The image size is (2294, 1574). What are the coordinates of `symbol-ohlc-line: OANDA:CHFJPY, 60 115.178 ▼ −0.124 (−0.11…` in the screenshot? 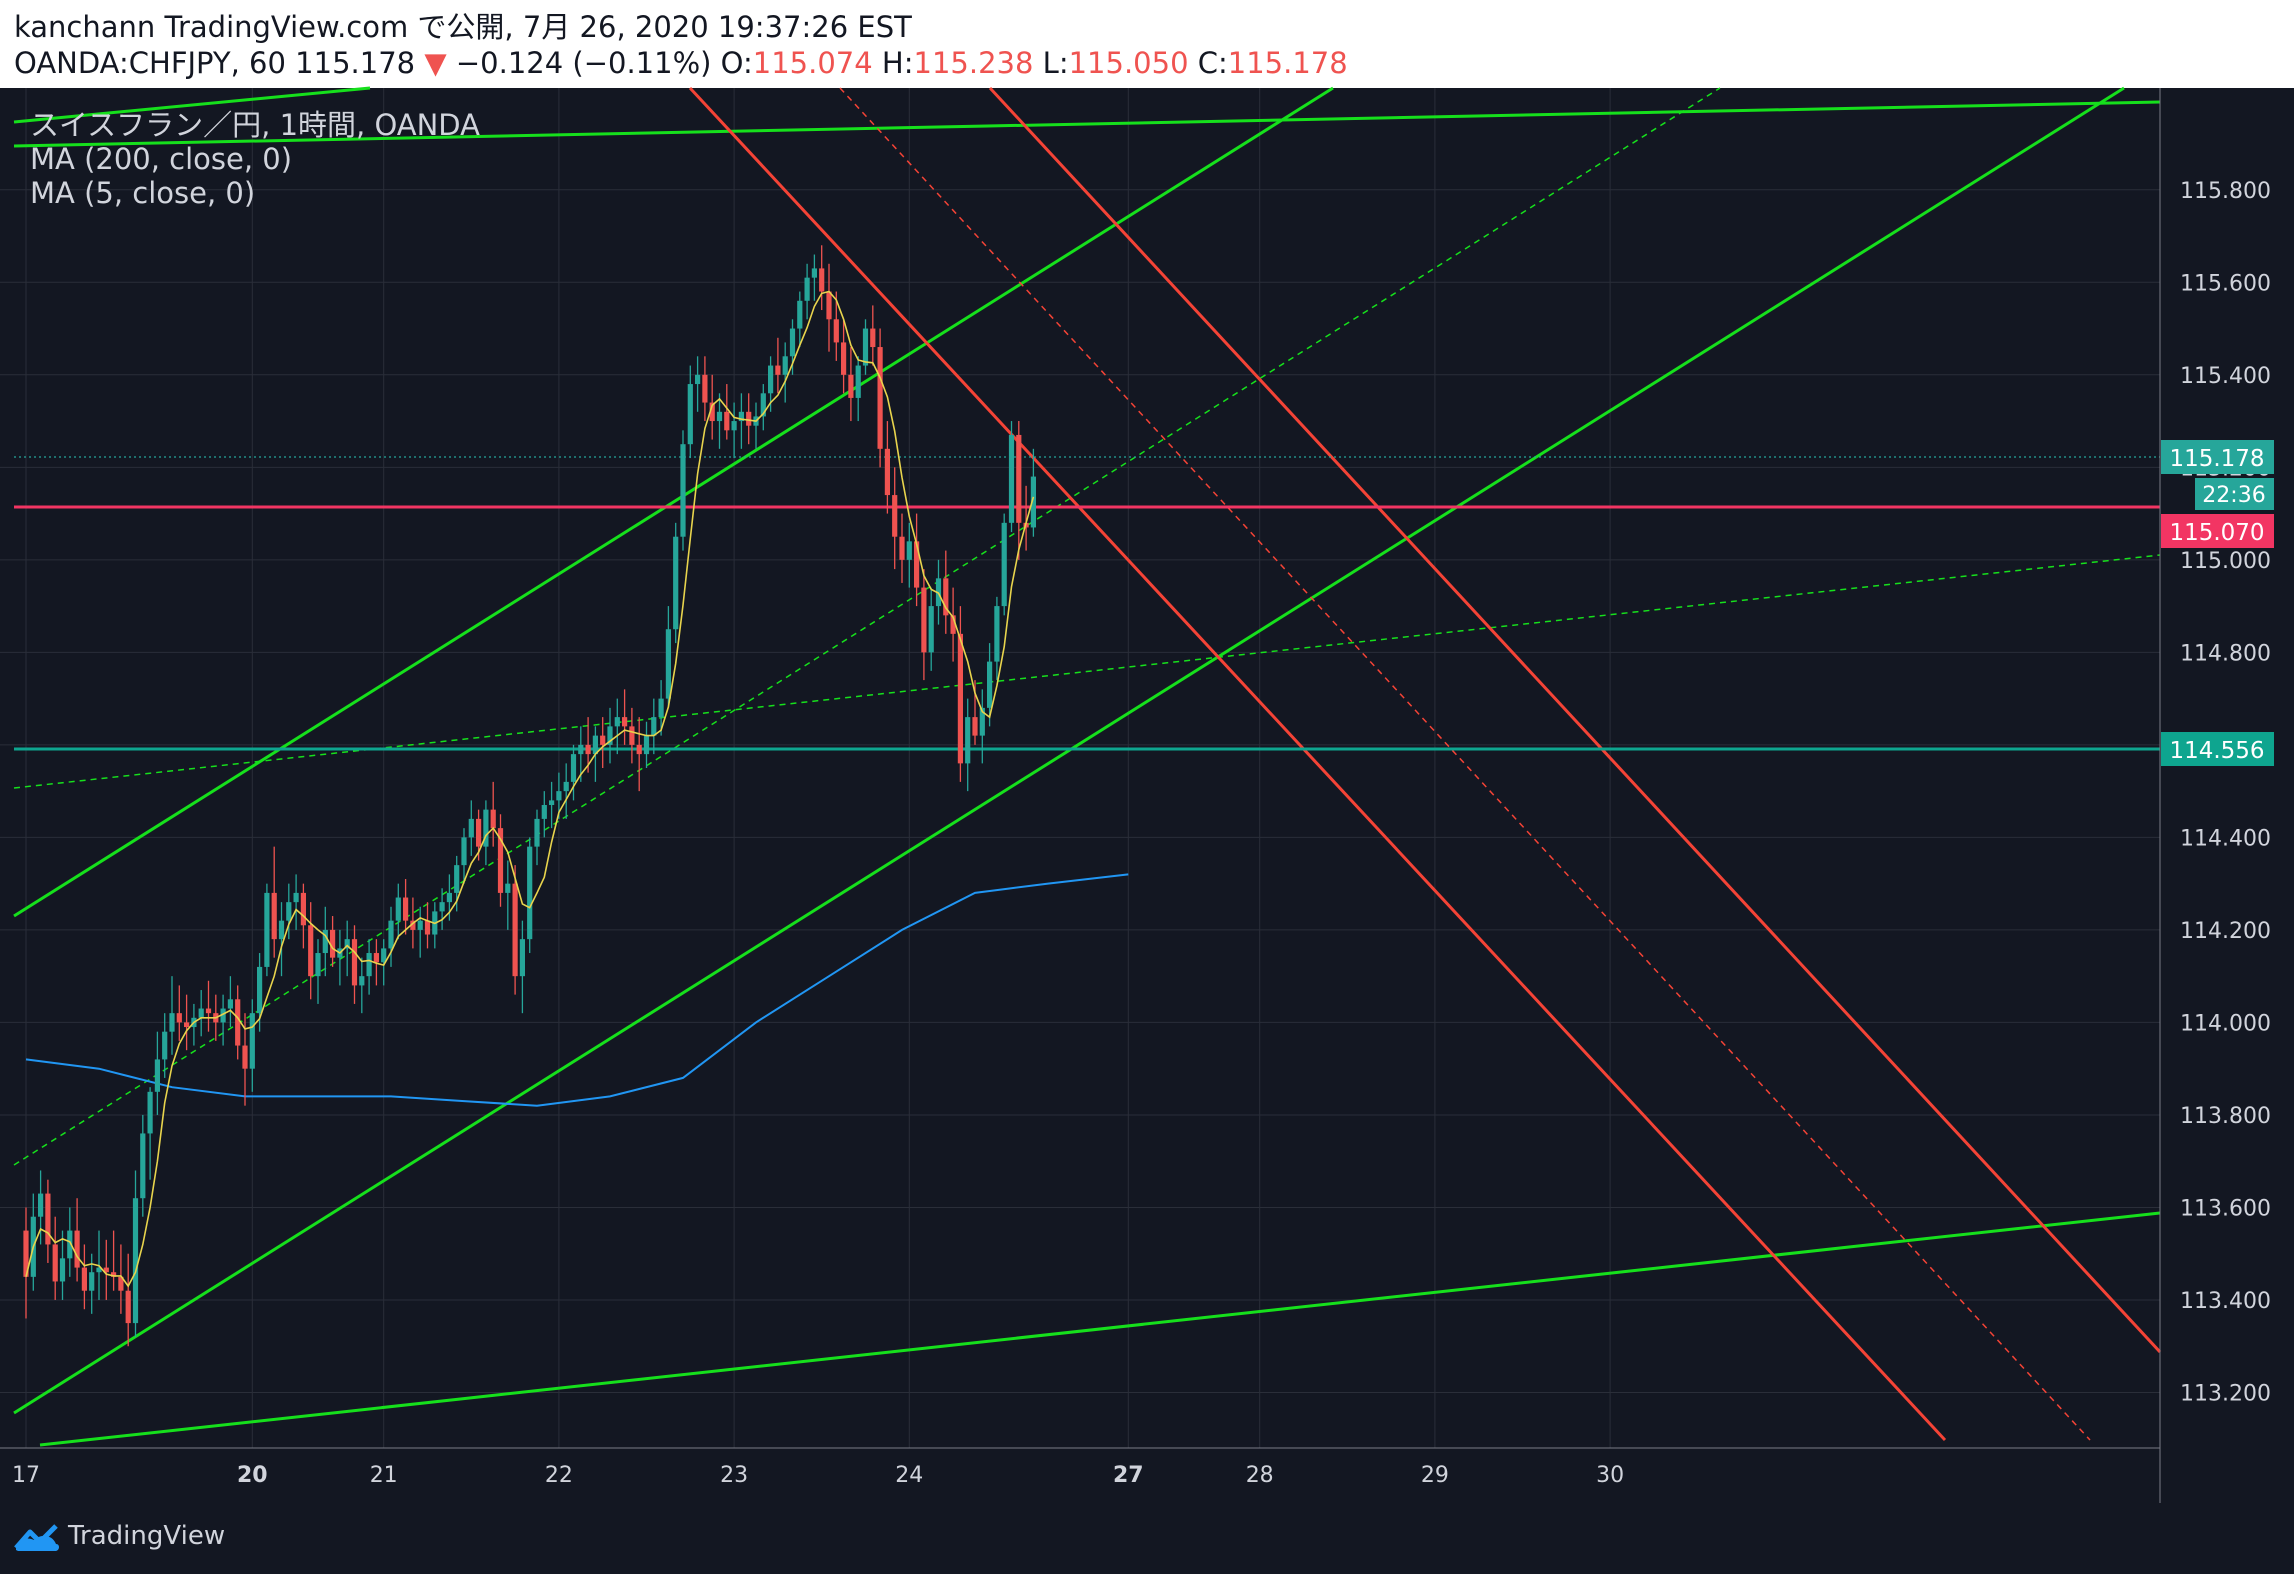 It's located at (681, 63).